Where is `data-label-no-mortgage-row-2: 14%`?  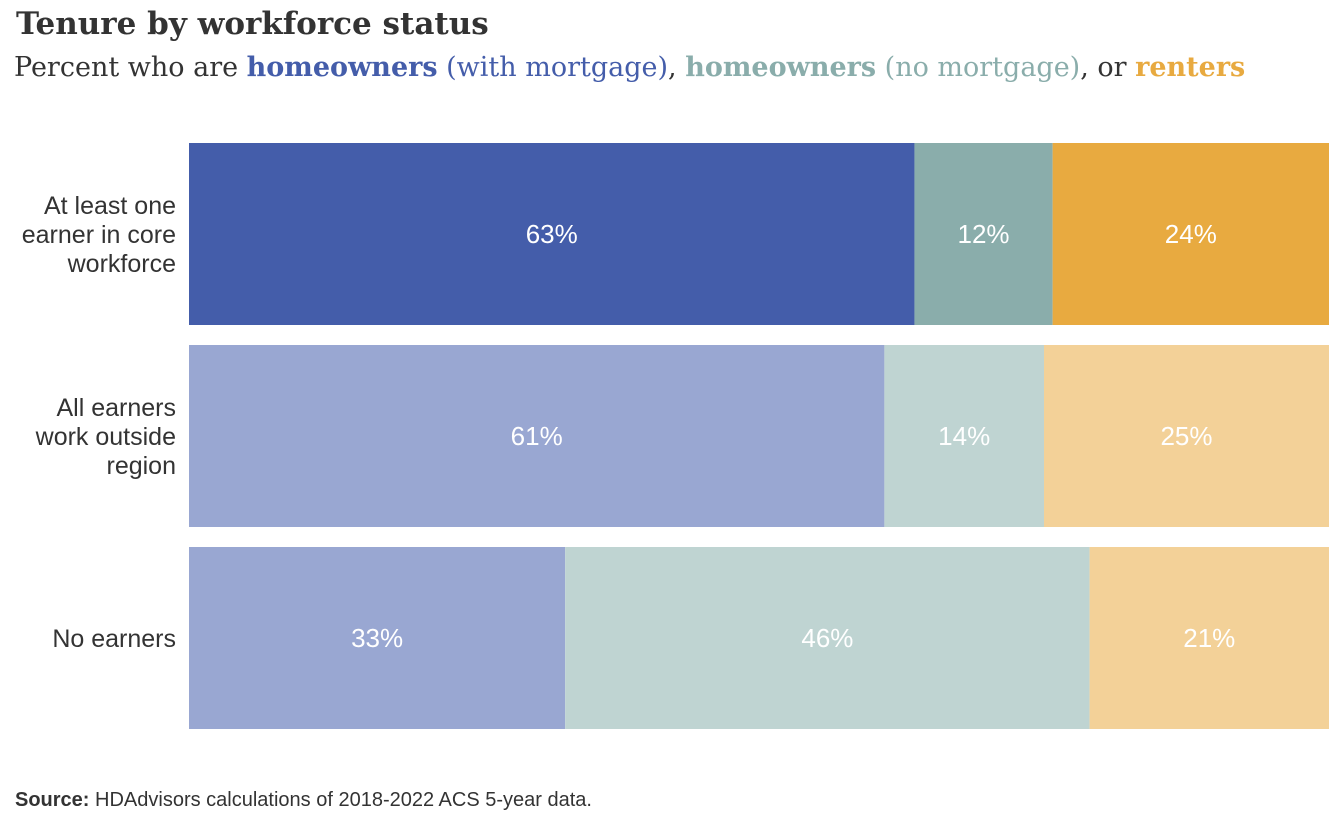 data-label-no-mortgage-row-2: 14% is located at coordinates (964, 436).